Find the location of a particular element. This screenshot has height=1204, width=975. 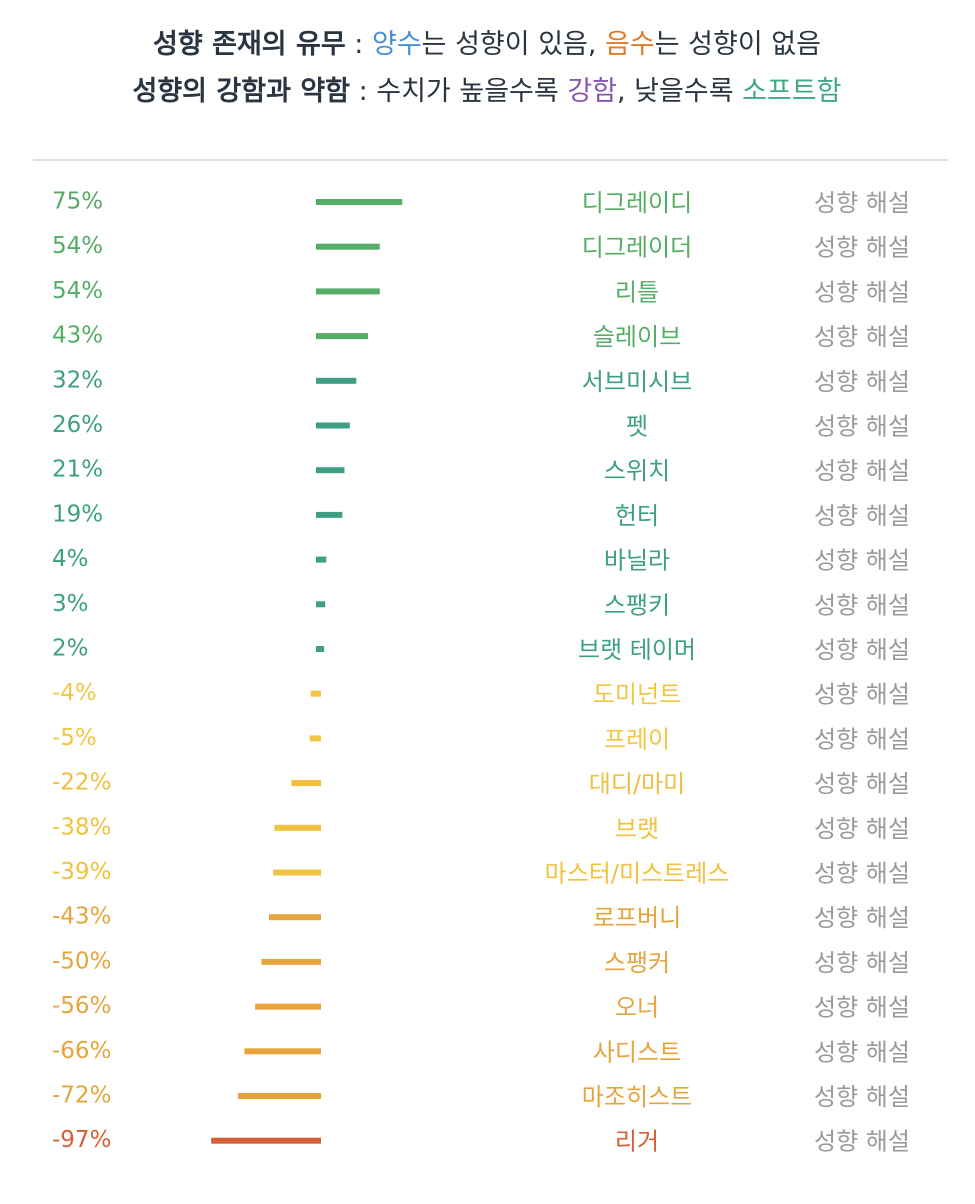

category-label: 마스터/미스트레스 is located at coordinates (637, 874).